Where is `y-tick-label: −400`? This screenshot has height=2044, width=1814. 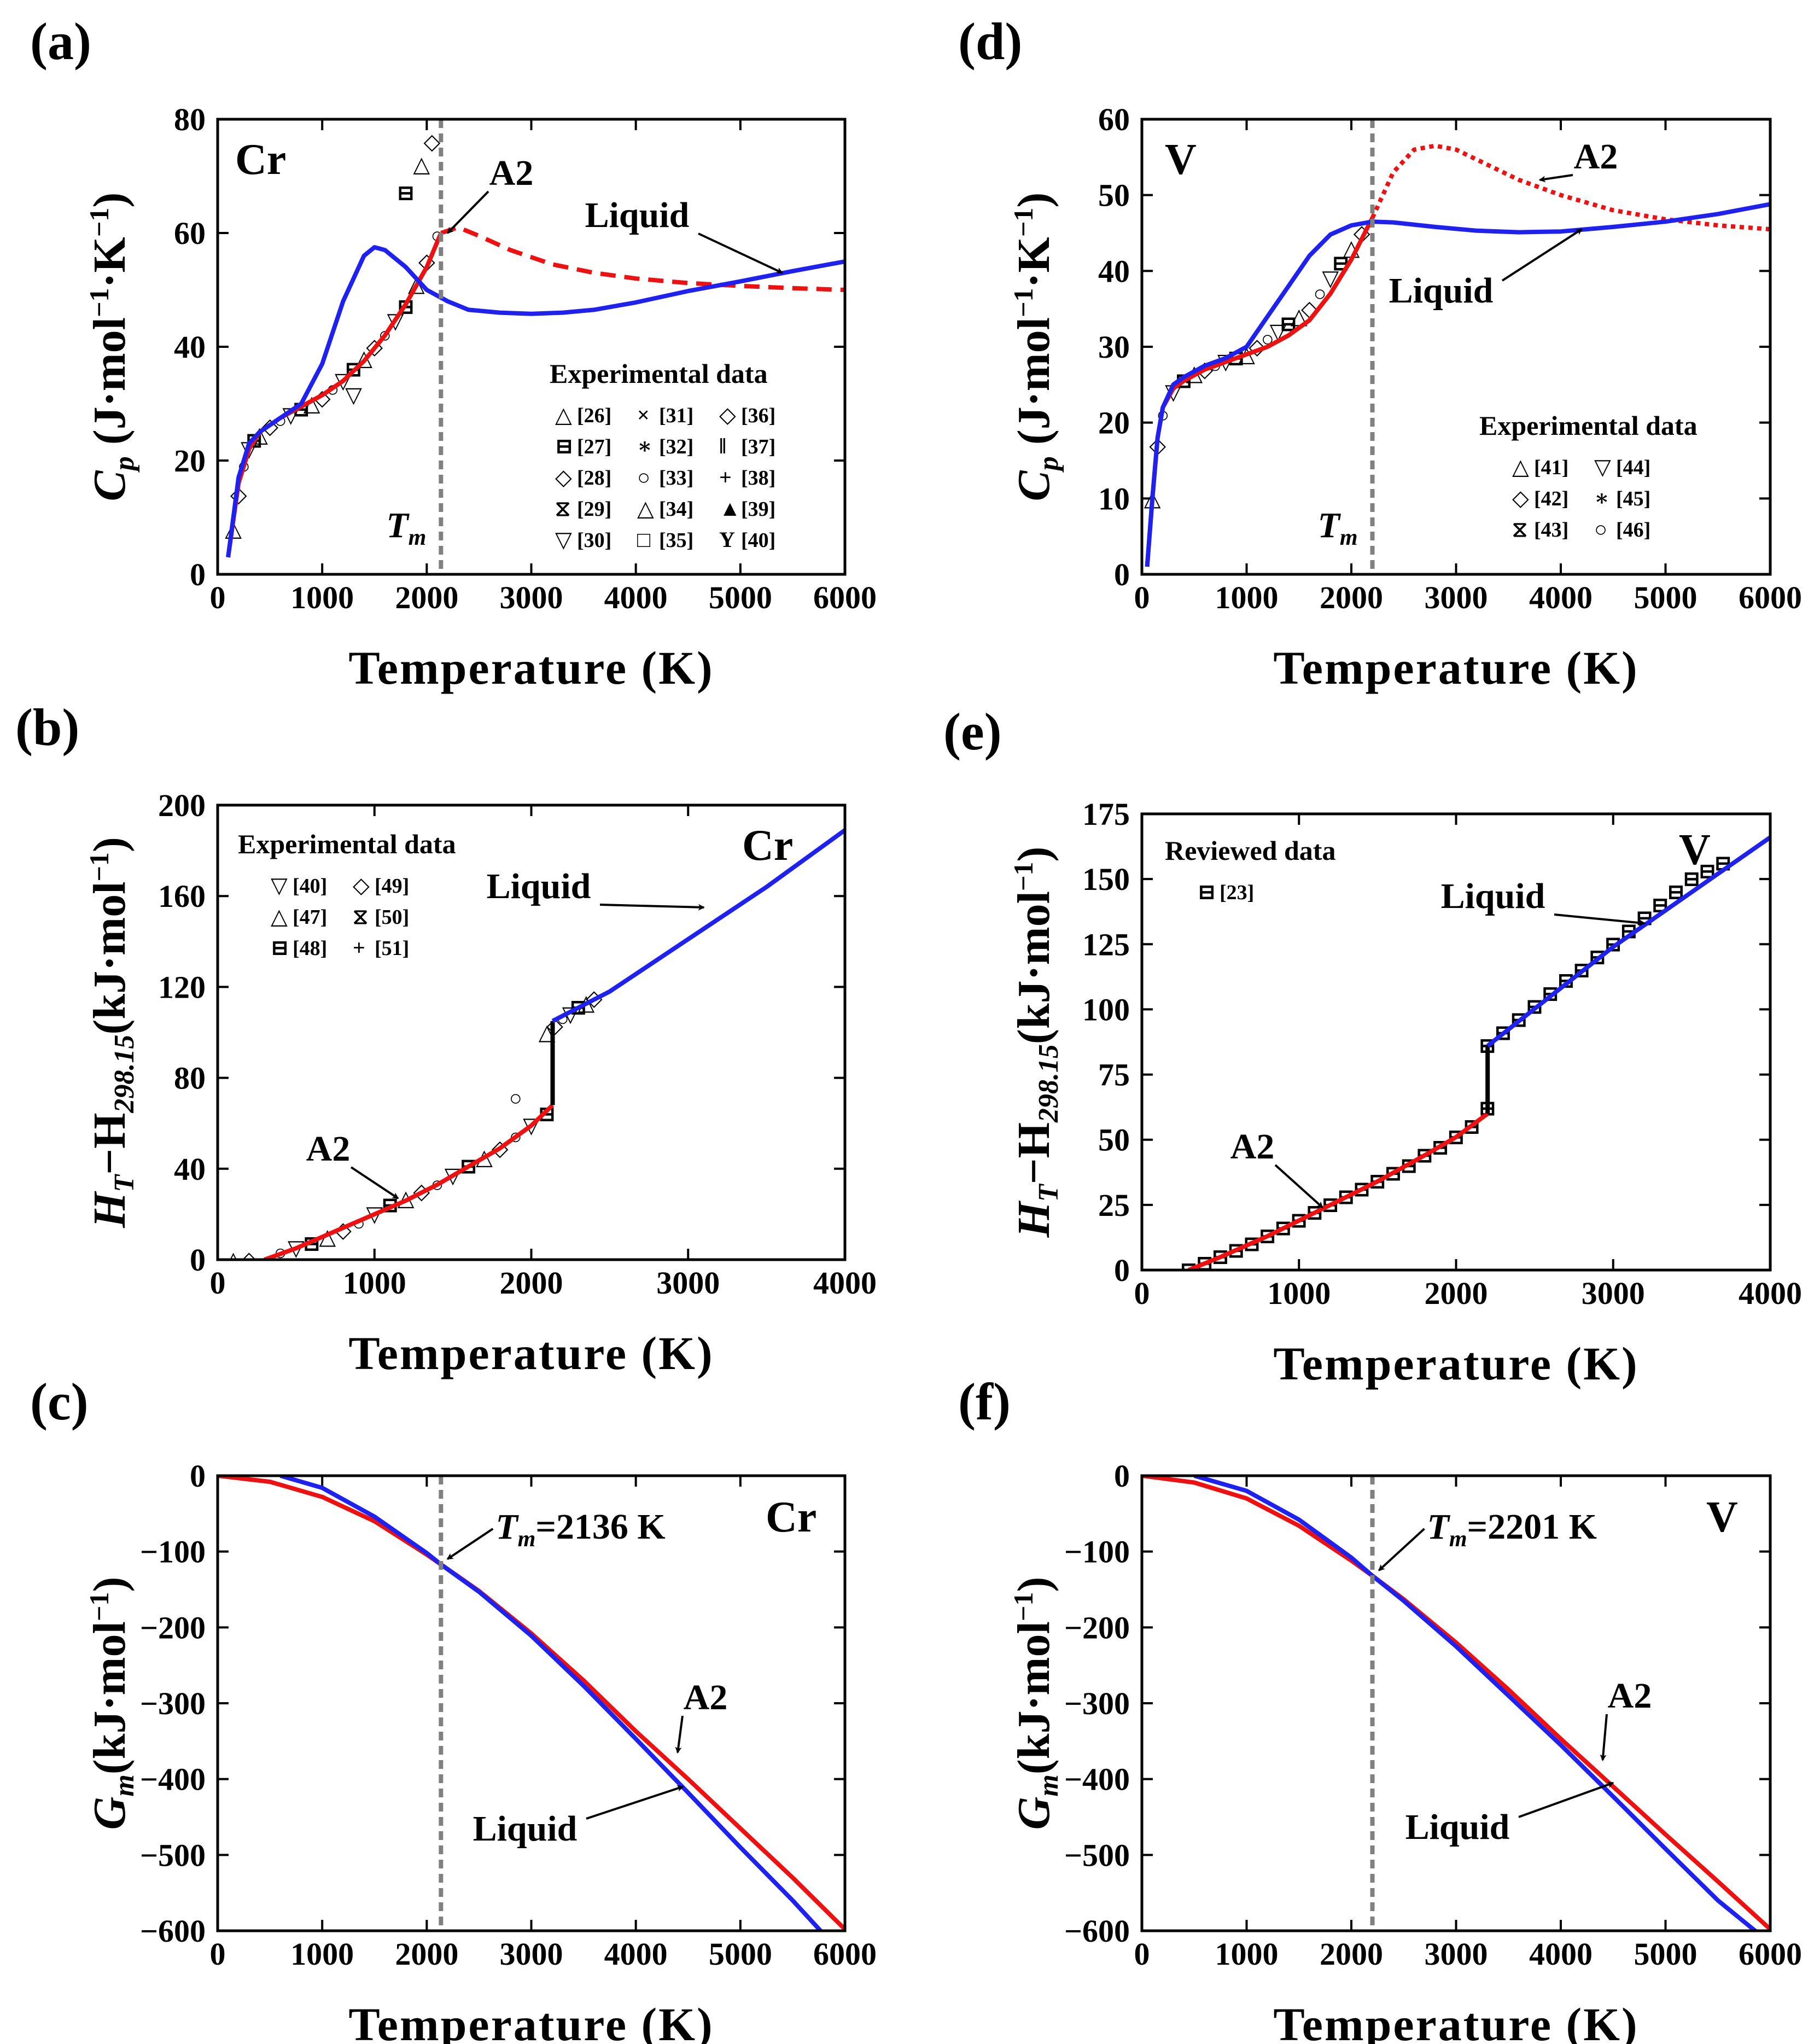 y-tick-label: −400 is located at coordinates (173, 1779).